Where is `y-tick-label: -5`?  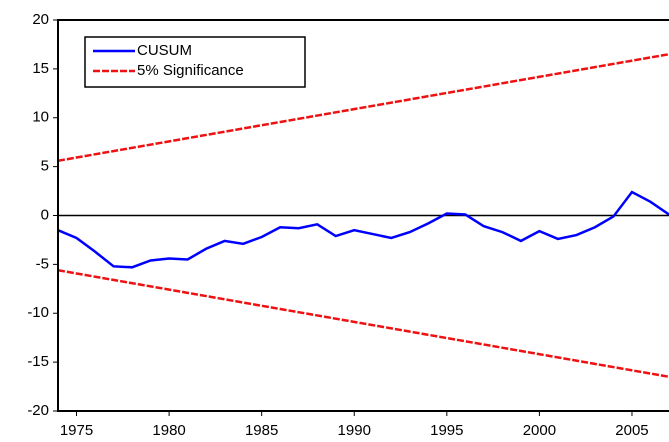 y-tick-label: -5 is located at coordinates (42, 263).